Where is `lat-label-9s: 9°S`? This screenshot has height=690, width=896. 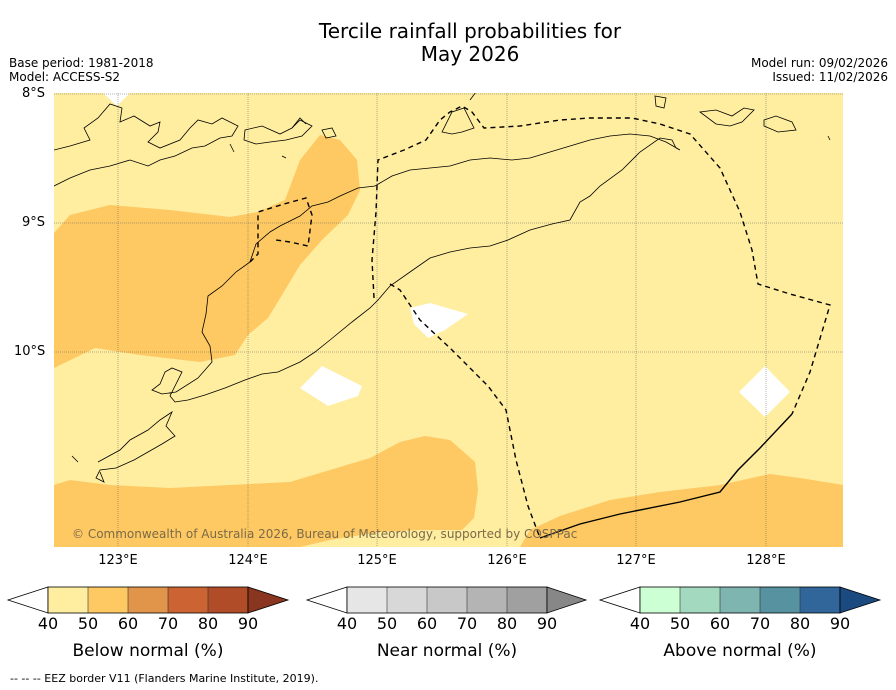
lat-label-9s: 9°S is located at coordinates (34, 222).